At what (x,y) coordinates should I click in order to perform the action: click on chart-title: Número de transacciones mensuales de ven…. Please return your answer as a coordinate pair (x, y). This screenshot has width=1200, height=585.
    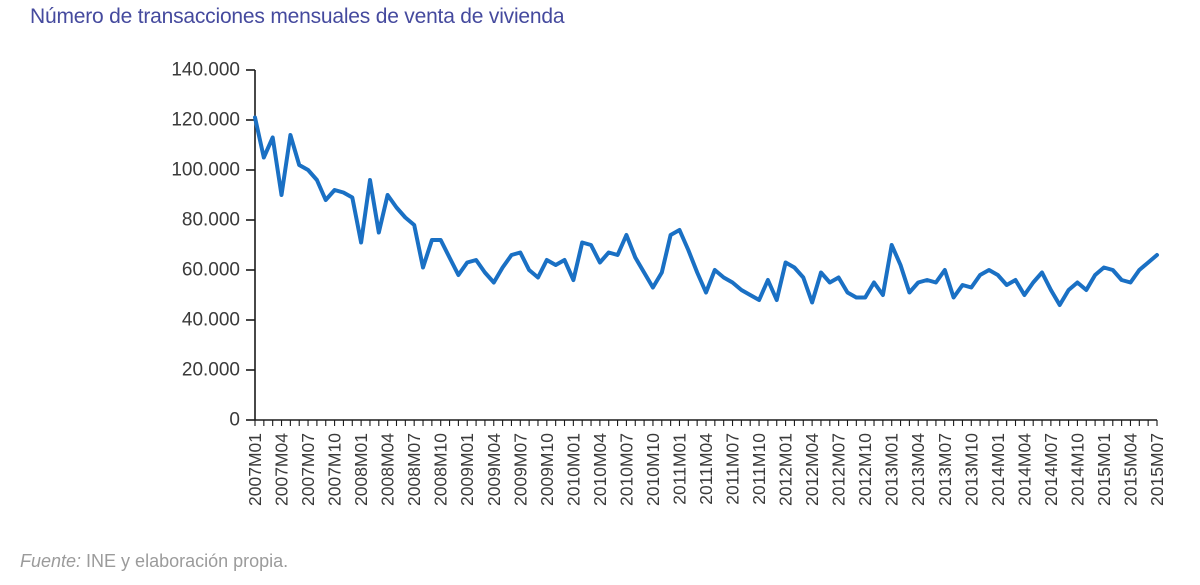
    Looking at the image, I should click on (297, 16).